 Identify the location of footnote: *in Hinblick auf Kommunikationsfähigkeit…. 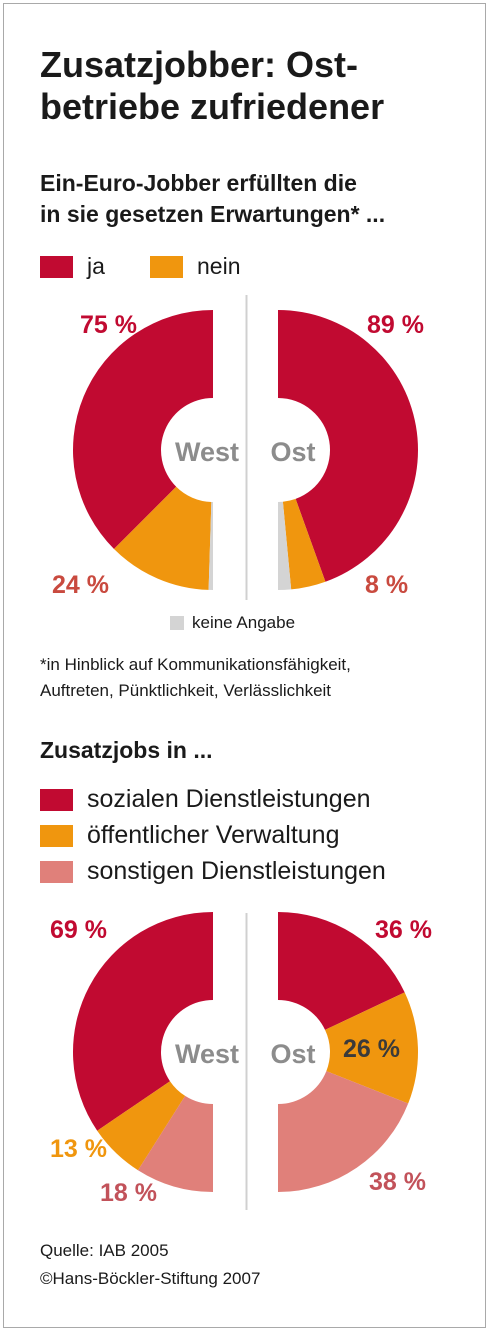
(260, 678).